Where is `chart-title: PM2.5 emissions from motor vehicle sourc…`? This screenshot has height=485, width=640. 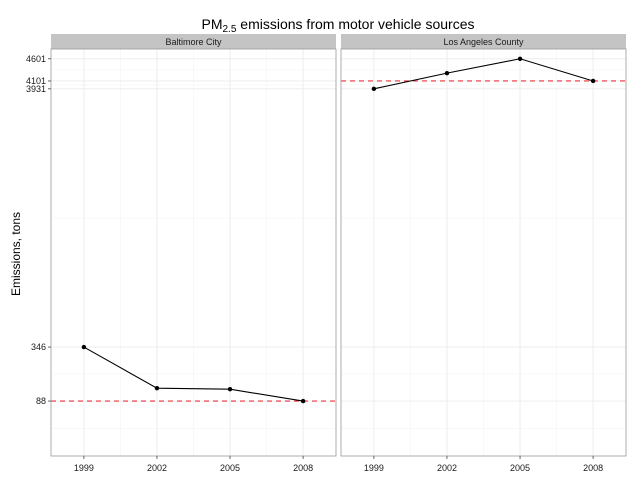
chart-title: PM2.5 emissions from motor vehicle sourc… is located at coordinates (338, 25).